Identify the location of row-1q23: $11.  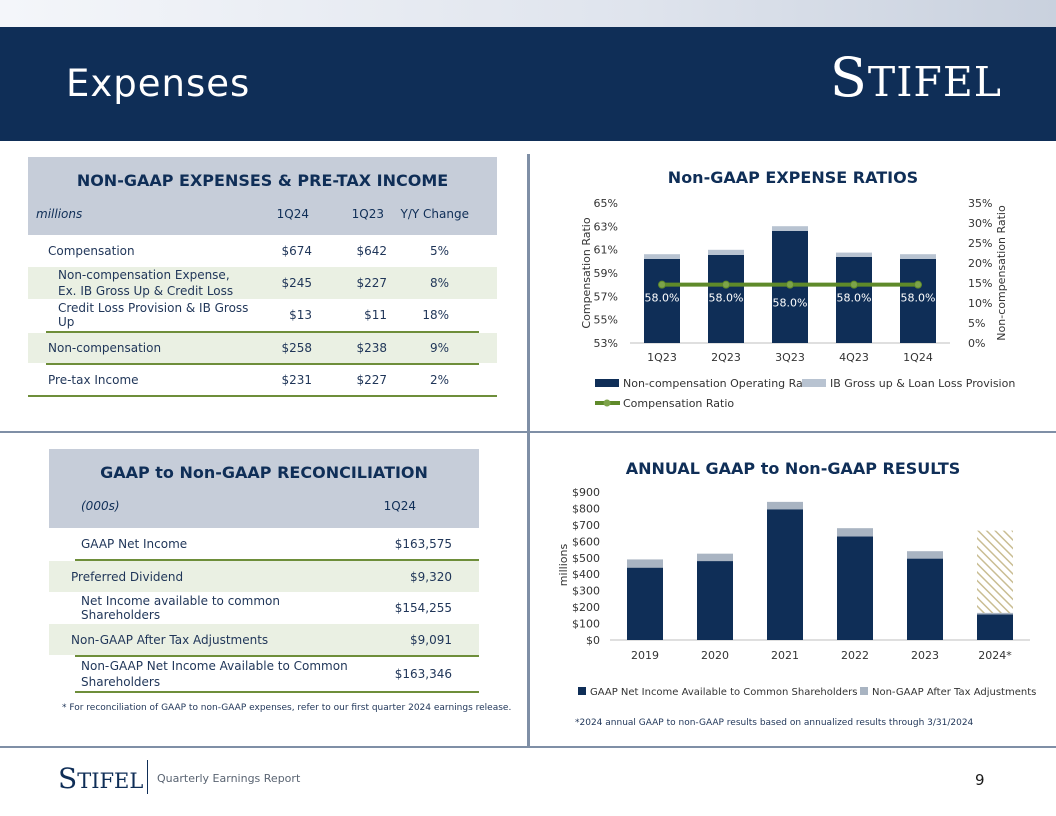
(375, 315).